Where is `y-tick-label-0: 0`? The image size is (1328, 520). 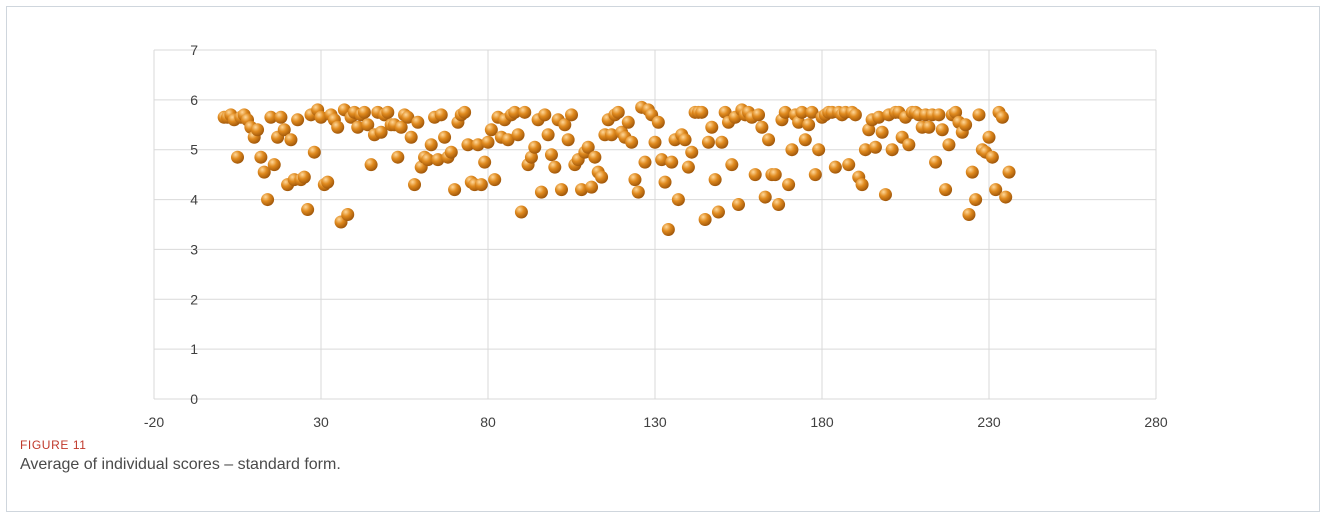
y-tick-label-0: 0 is located at coordinates (194, 399).